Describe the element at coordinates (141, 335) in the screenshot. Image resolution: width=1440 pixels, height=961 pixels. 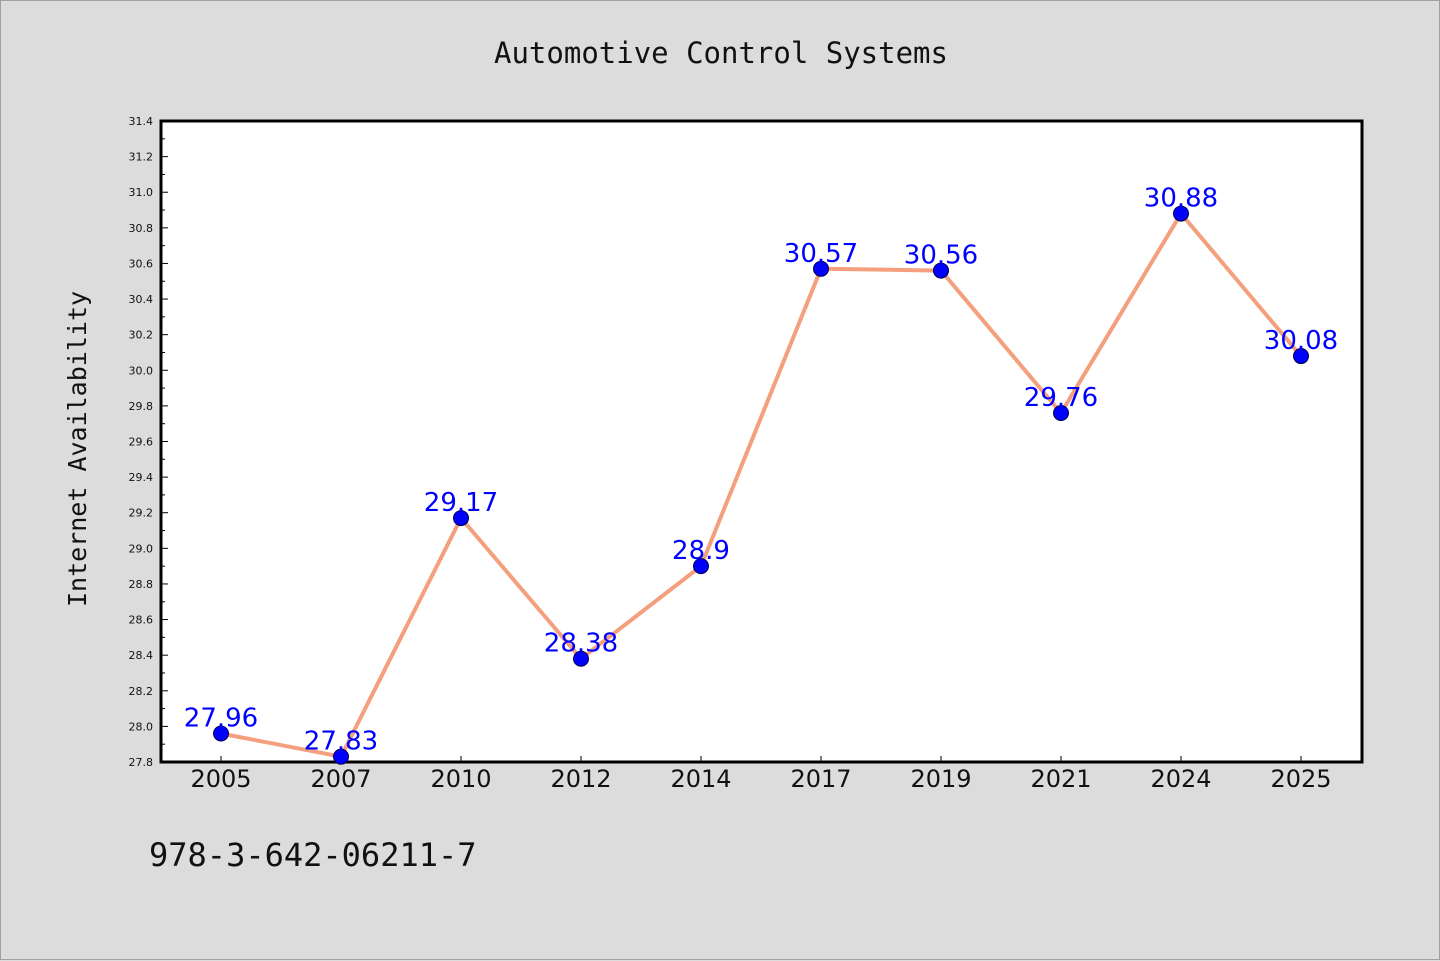
I see `y-tick-label: 30.2` at that location.